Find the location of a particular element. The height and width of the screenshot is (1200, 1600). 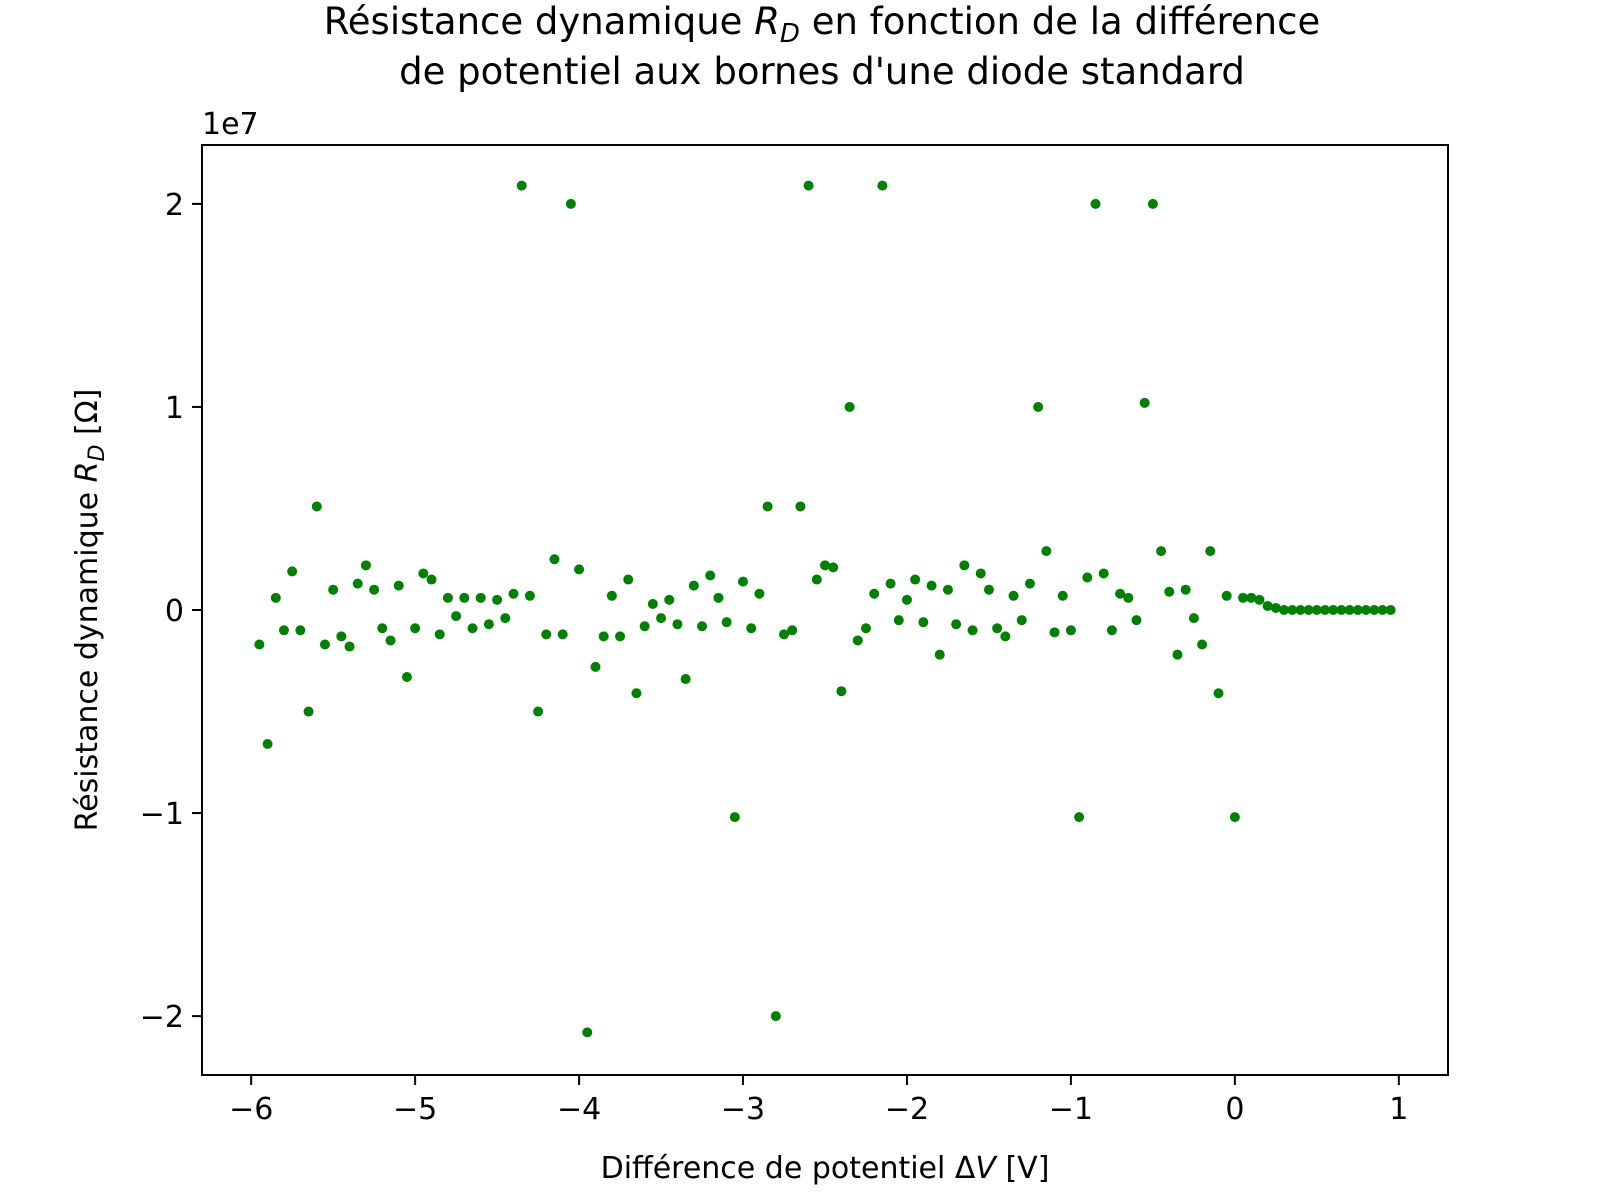

y-tick-label: 0 is located at coordinates (174, 611).